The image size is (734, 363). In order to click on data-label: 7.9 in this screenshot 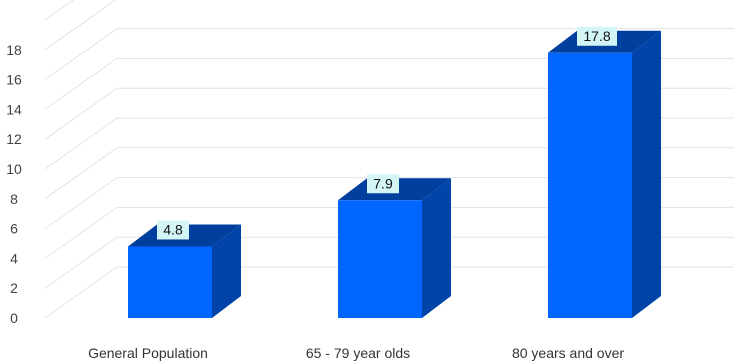, I will do `click(383, 184)`.